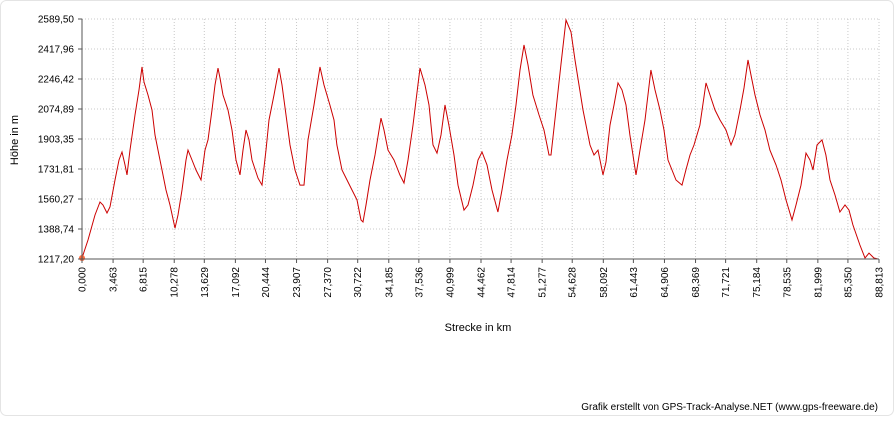  Describe the element at coordinates (56, 229) in the screenshot. I see `y-tick-label: 1388,74` at that location.